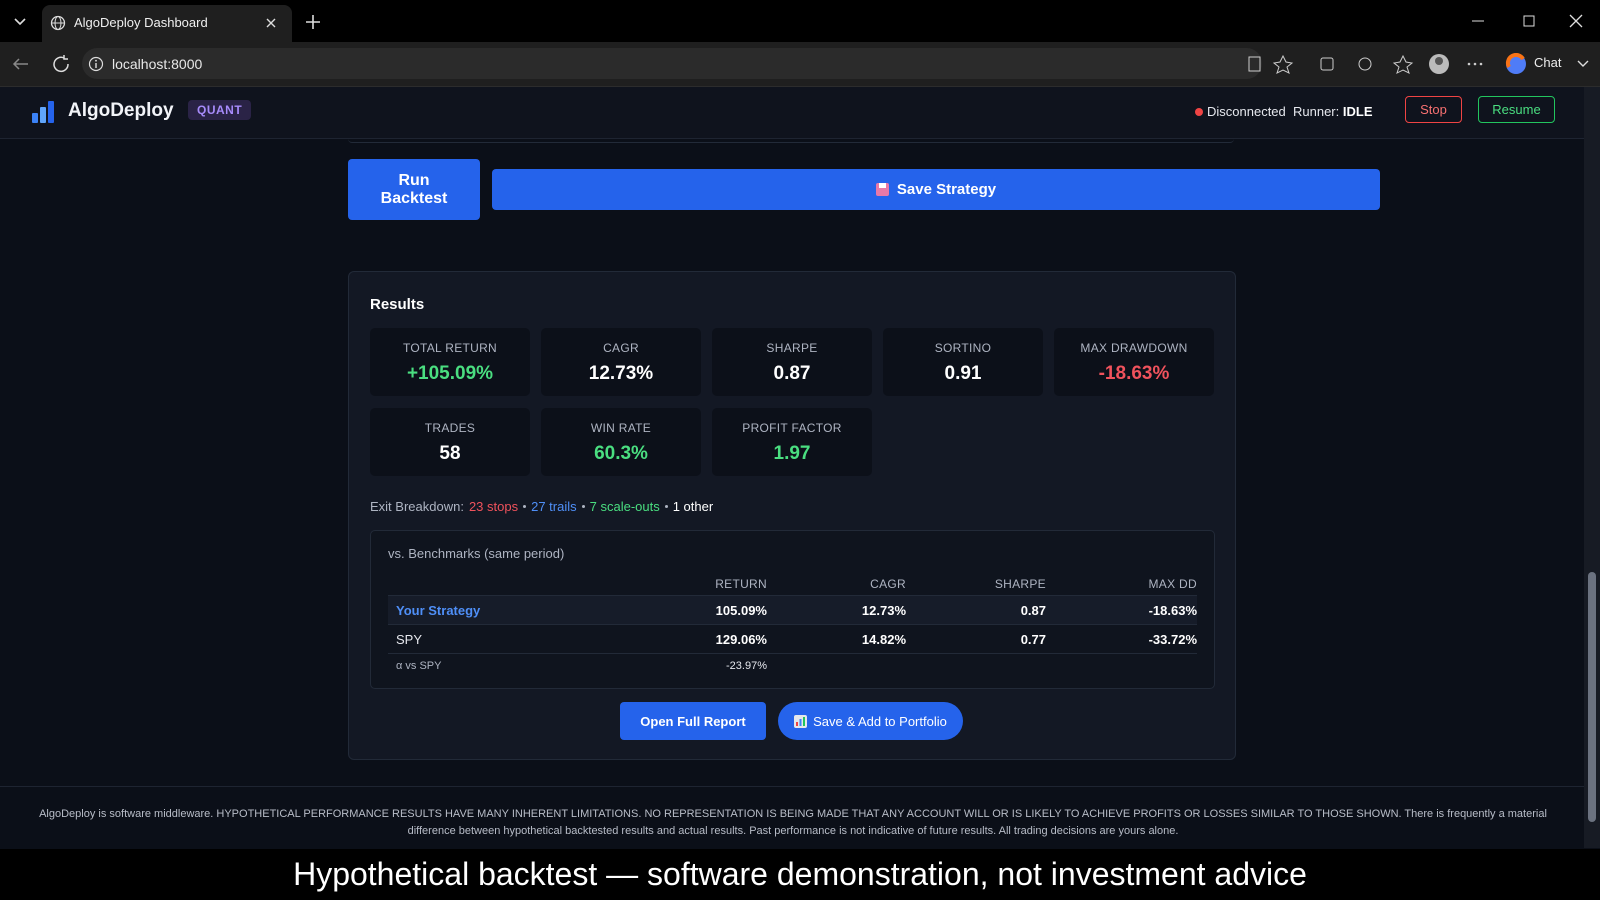 The width and height of the screenshot is (1600, 900). I want to click on row-name: SPY, so click(409, 639).